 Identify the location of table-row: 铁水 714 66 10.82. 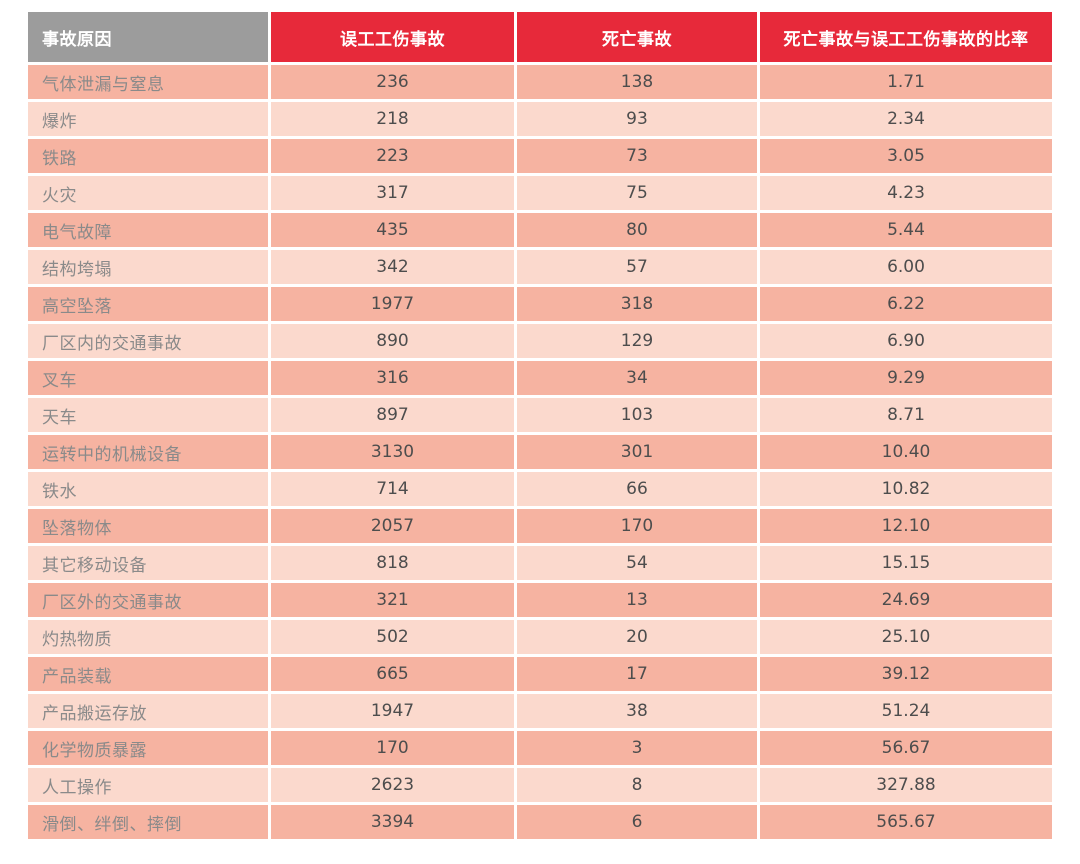
(540, 489).